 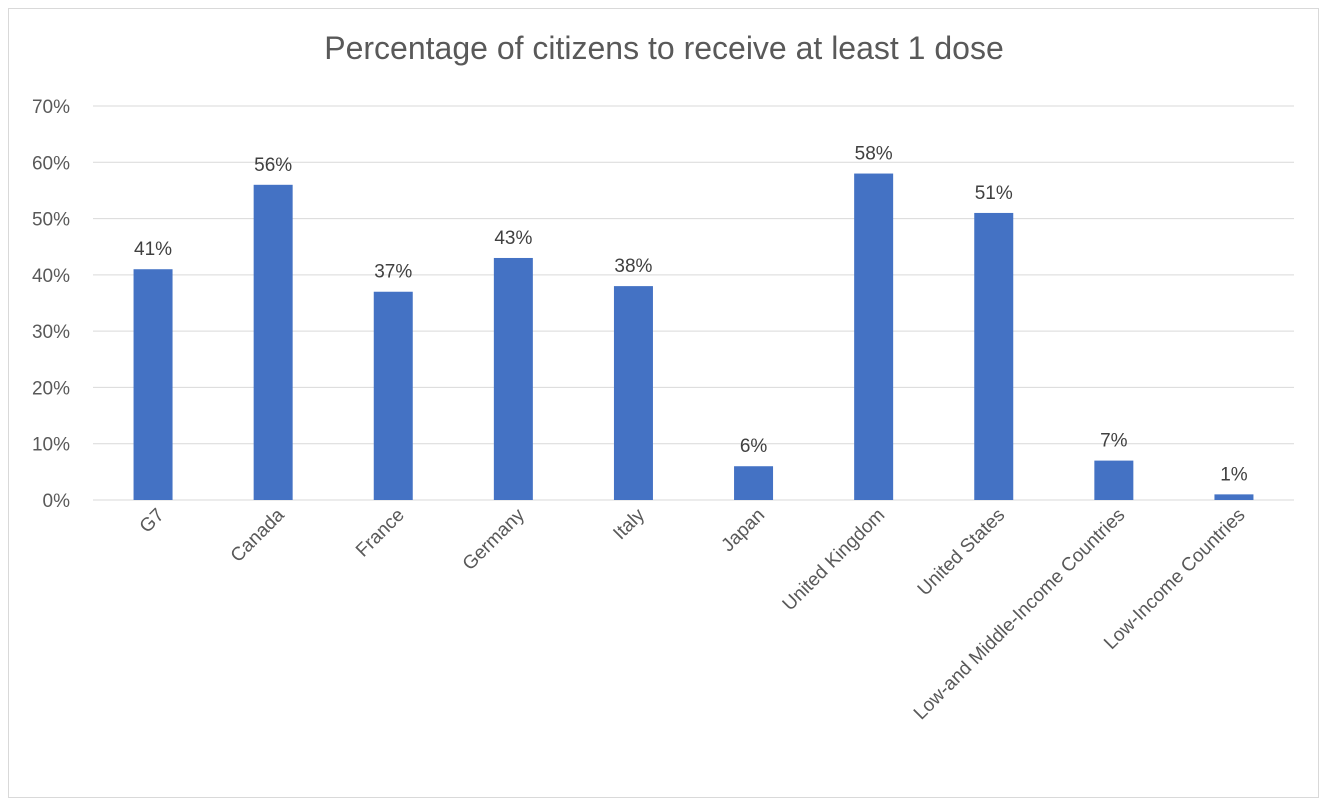 What do you see at coordinates (754, 446) in the screenshot?
I see `data-label: 6%` at bounding box center [754, 446].